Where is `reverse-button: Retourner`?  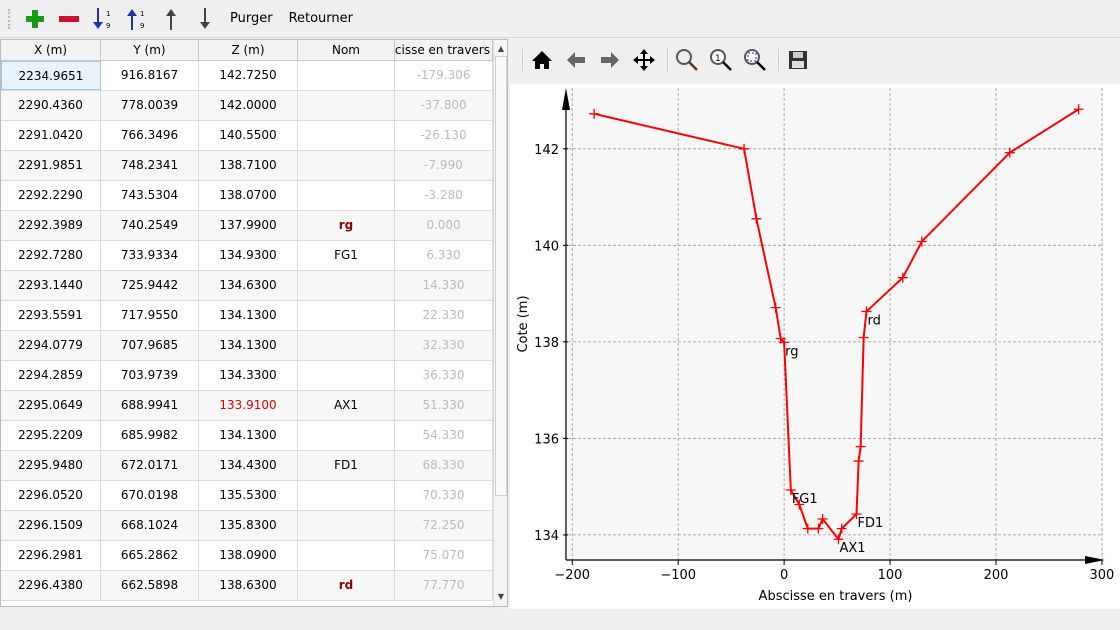
reverse-button: Retourner is located at coordinates (320, 18).